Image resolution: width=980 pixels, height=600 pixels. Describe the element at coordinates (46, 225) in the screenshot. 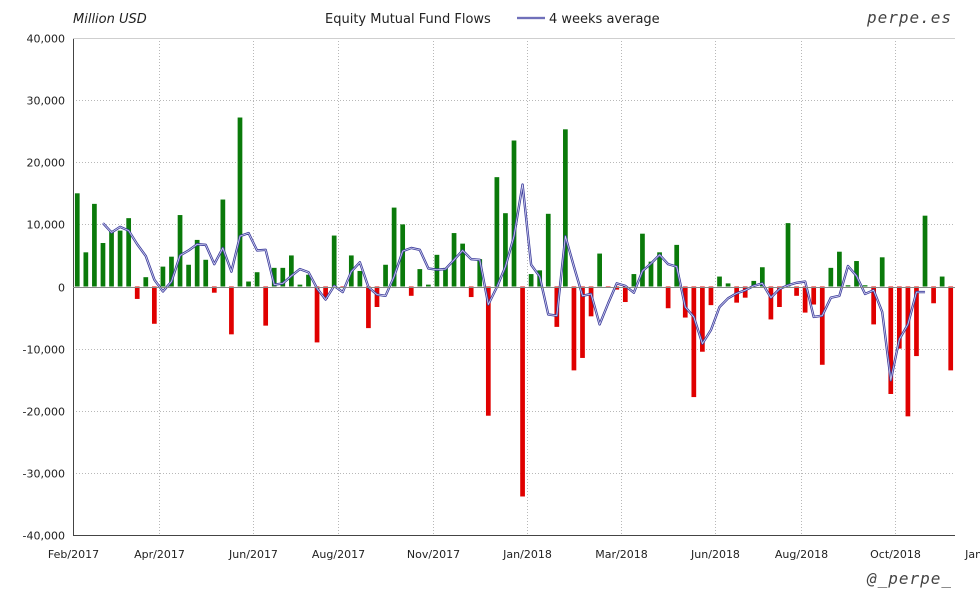

I see `y-tick-label: 10,000` at that location.